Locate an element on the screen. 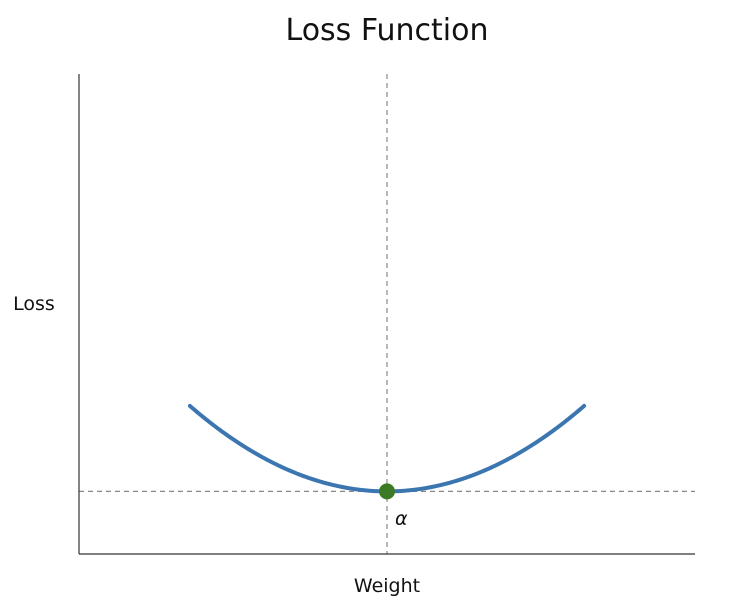 This screenshot has height=600, width=734. x-axis-label: Weight is located at coordinates (387, 586).